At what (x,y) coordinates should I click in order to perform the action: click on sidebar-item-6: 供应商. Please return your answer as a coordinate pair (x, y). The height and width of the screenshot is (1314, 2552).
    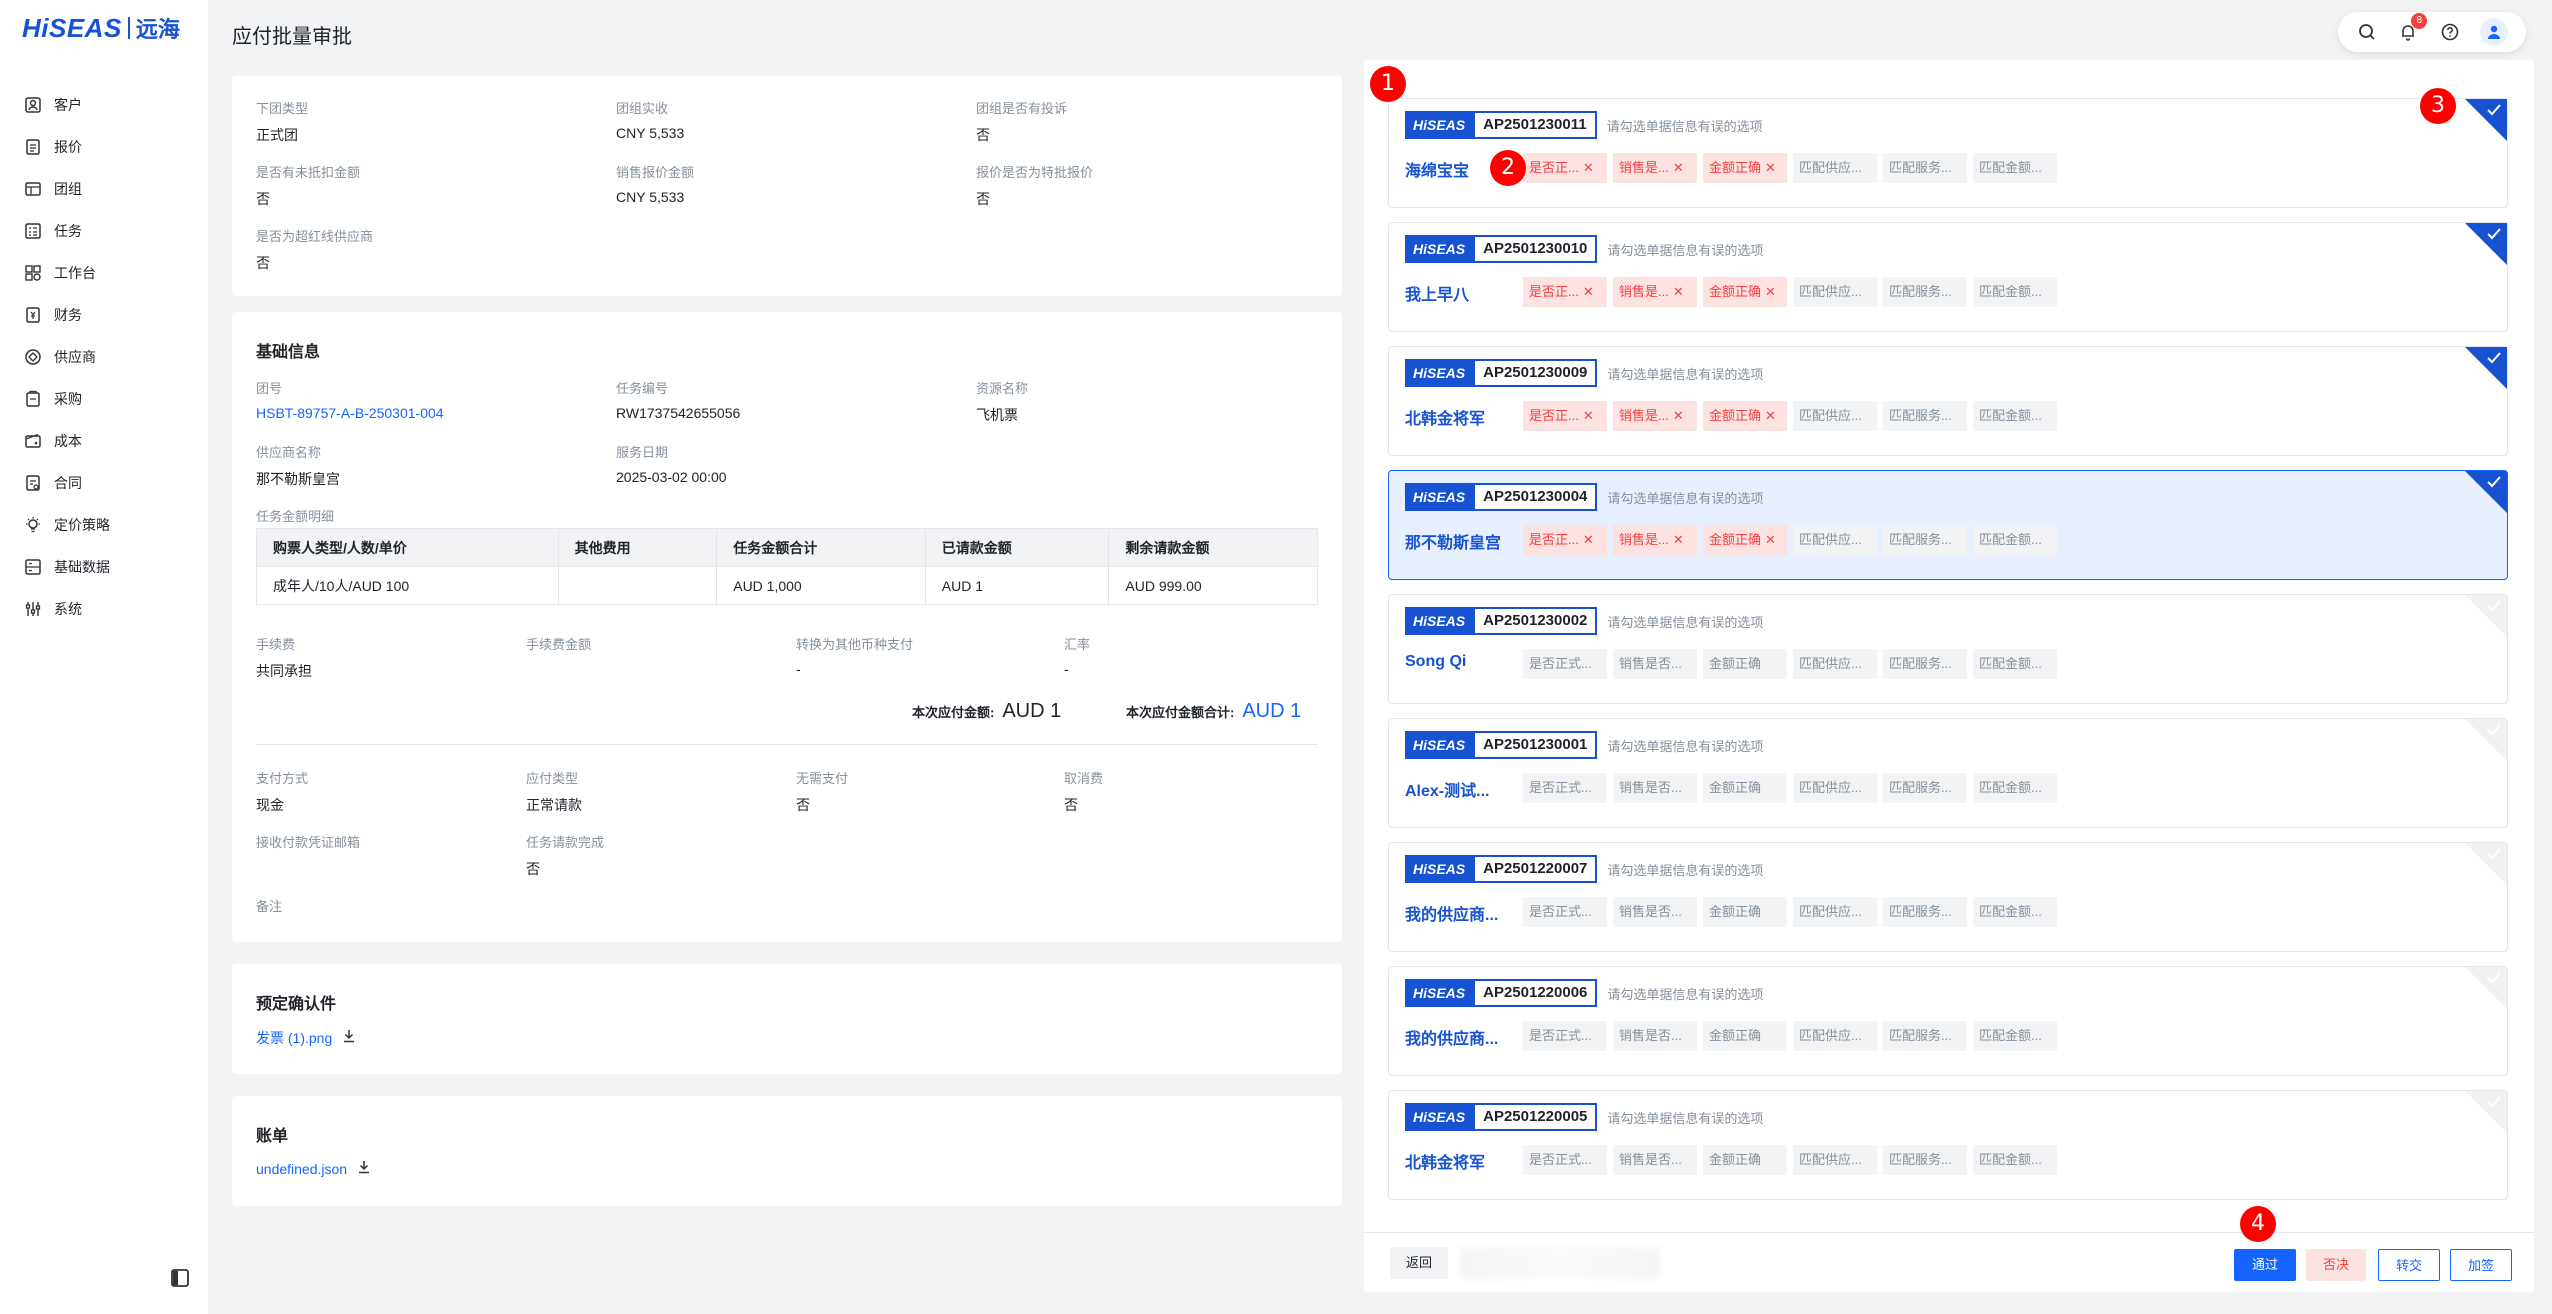
    Looking at the image, I should click on (109, 357).